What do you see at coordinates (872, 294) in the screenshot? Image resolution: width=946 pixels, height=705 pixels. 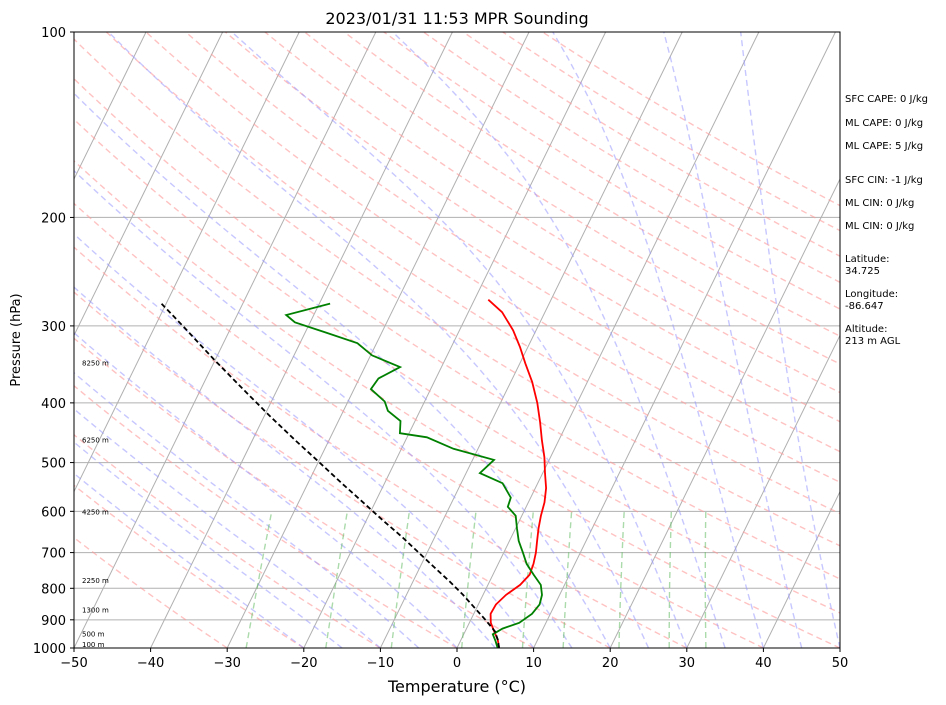 I see `longitude-label: Longitude:` at bounding box center [872, 294].